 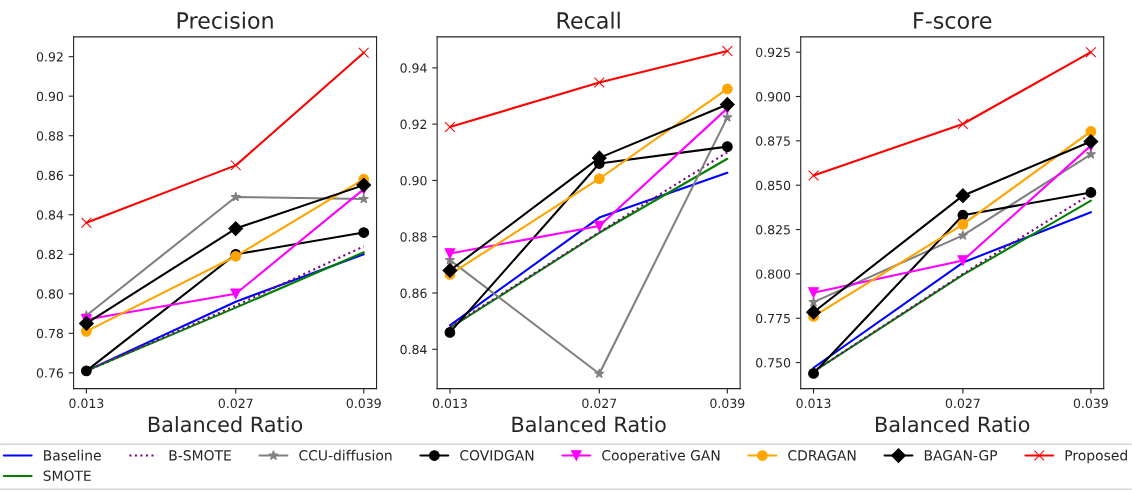 What do you see at coordinates (773, 185) in the screenshot?
I see `y-tick-label: 0.850` at bounding box center [773, 185].